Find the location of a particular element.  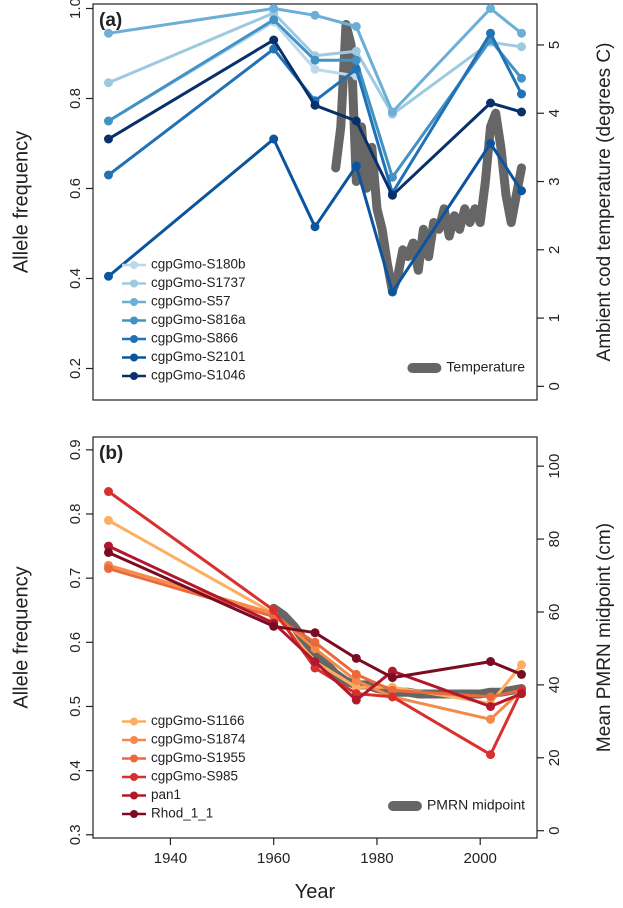

y2-tick-label: 2 is located at coordinates (554, 250).